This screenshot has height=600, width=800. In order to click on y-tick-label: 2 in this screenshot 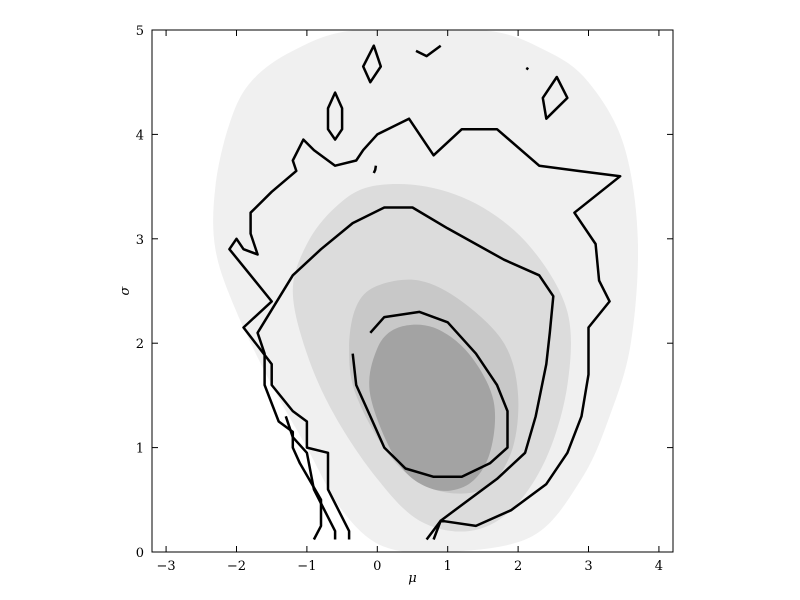, I will do `click(140, 344)`.